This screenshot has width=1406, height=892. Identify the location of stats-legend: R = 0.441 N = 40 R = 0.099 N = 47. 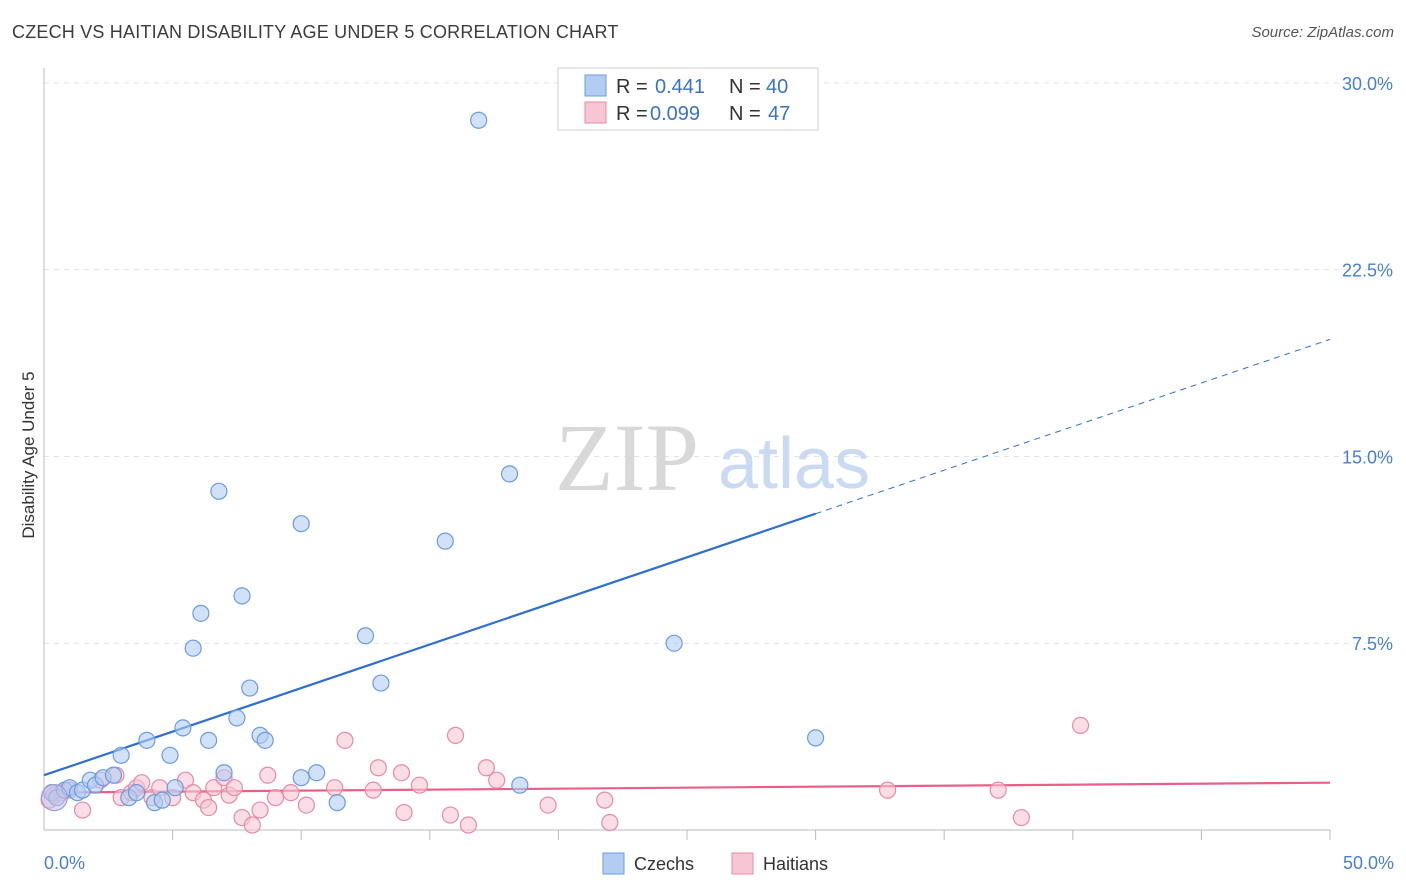
(688, 99).